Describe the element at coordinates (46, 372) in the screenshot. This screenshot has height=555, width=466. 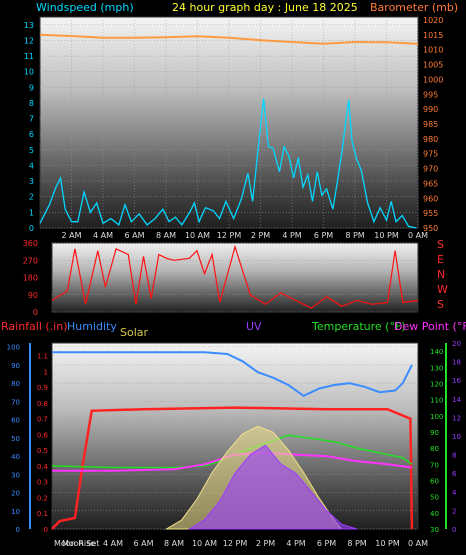
I see `rain-tick-label: 1` at that location.